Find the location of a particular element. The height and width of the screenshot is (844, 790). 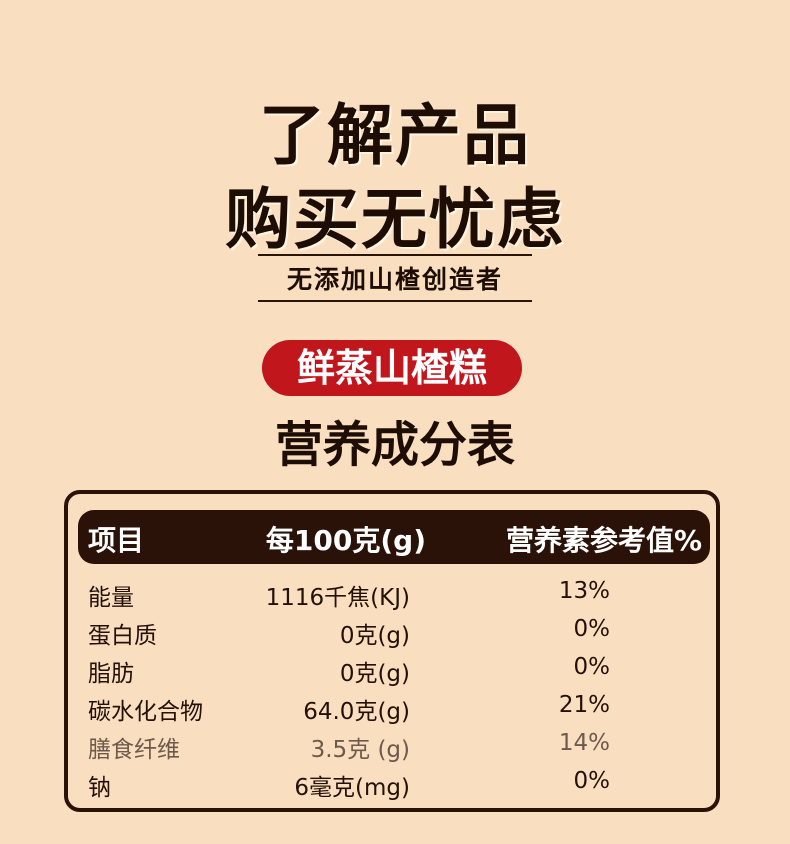

cell-nrv: 13% is located at coordinates (584, 591).